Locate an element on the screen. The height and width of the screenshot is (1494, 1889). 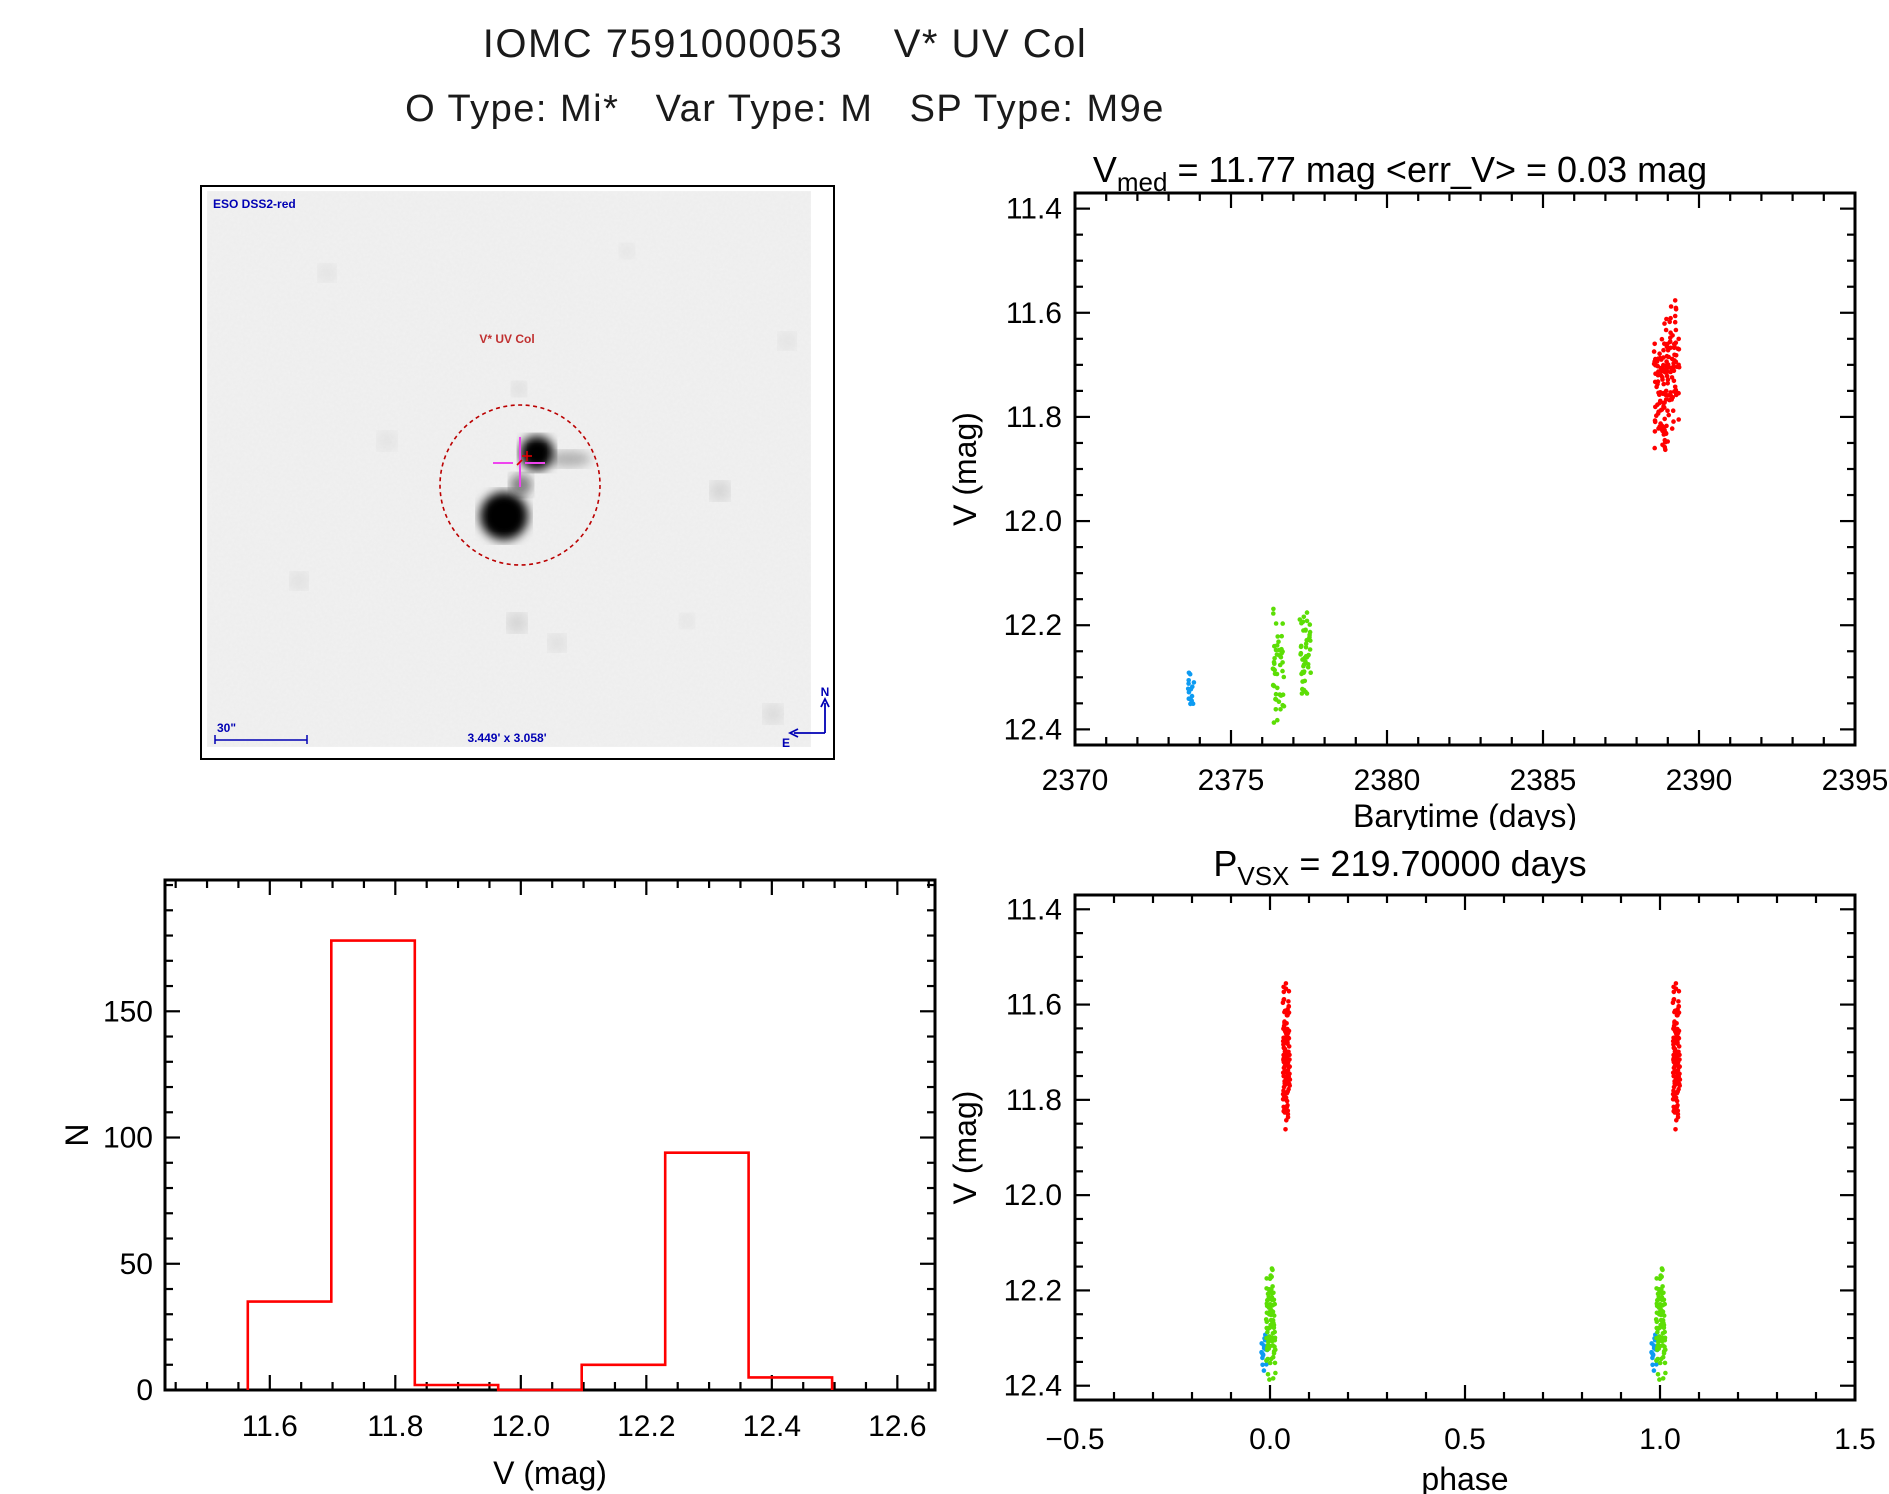
x-tick-label: −0.5 is located at coordinates (1074, 1439).